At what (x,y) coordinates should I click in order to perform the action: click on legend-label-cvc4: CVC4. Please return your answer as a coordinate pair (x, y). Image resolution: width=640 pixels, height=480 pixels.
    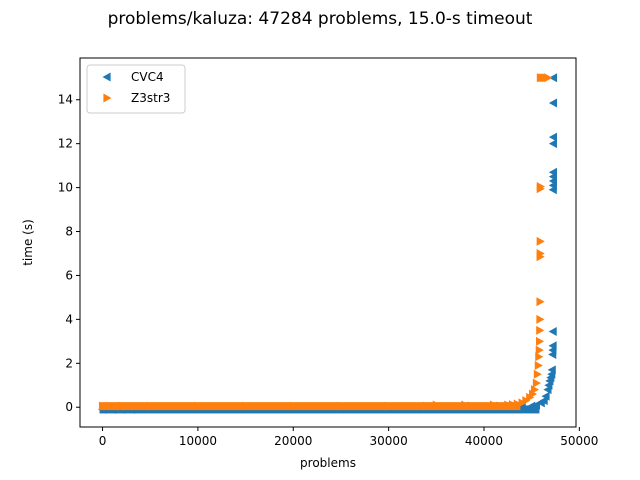
    Looking at the image, I should click on (147, 77).